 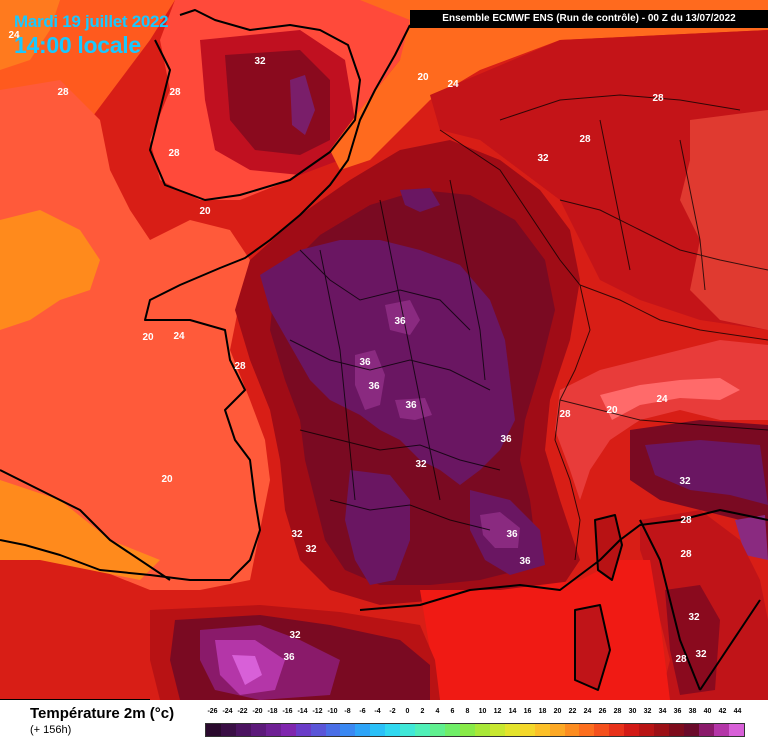 What do you see at coordinates (257, 711) in the screenshot?
I see `scale-tick-label: -20` at bounding box center [257, 711].